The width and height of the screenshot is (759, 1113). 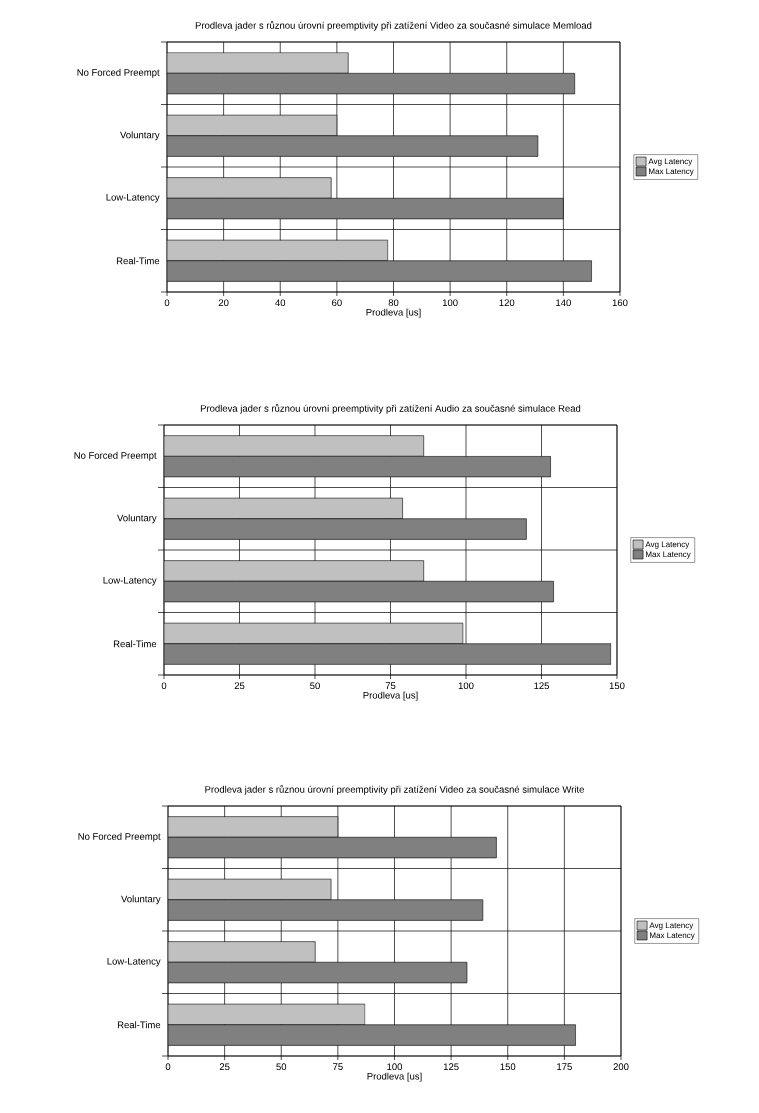 What do you see at coordinates (563, 303) in the screenshot?
I see `x-tick-label: 140` at bounding box center [563, 303].